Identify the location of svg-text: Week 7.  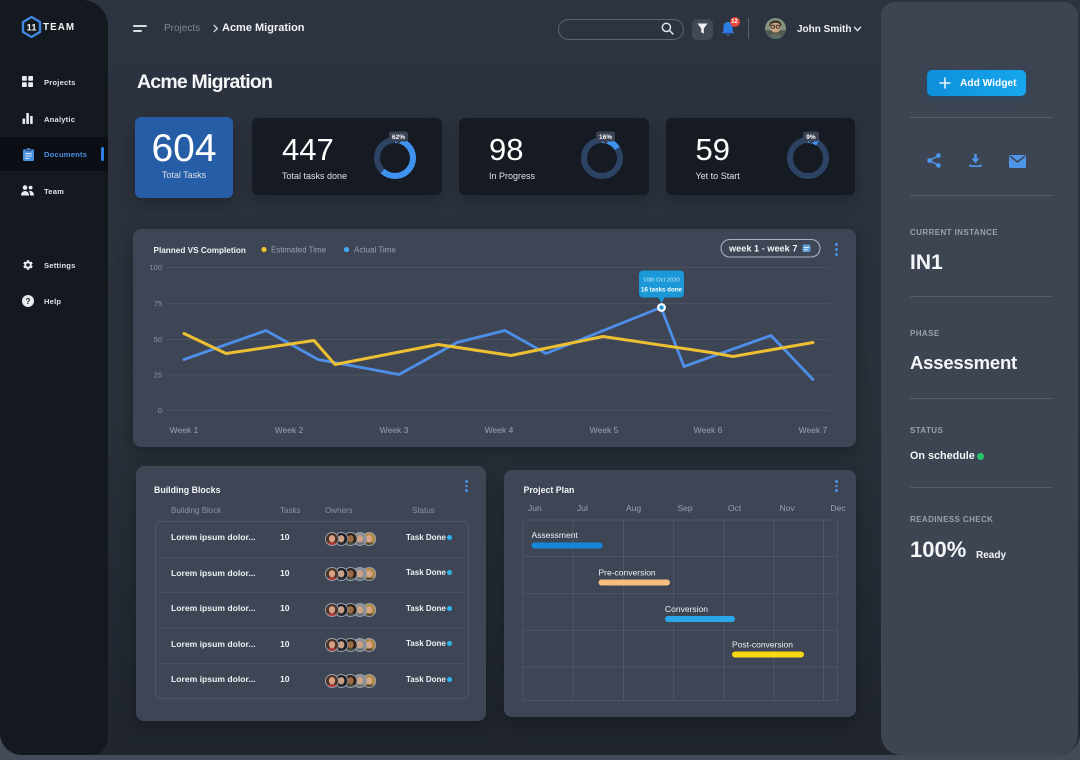
(813, 430).